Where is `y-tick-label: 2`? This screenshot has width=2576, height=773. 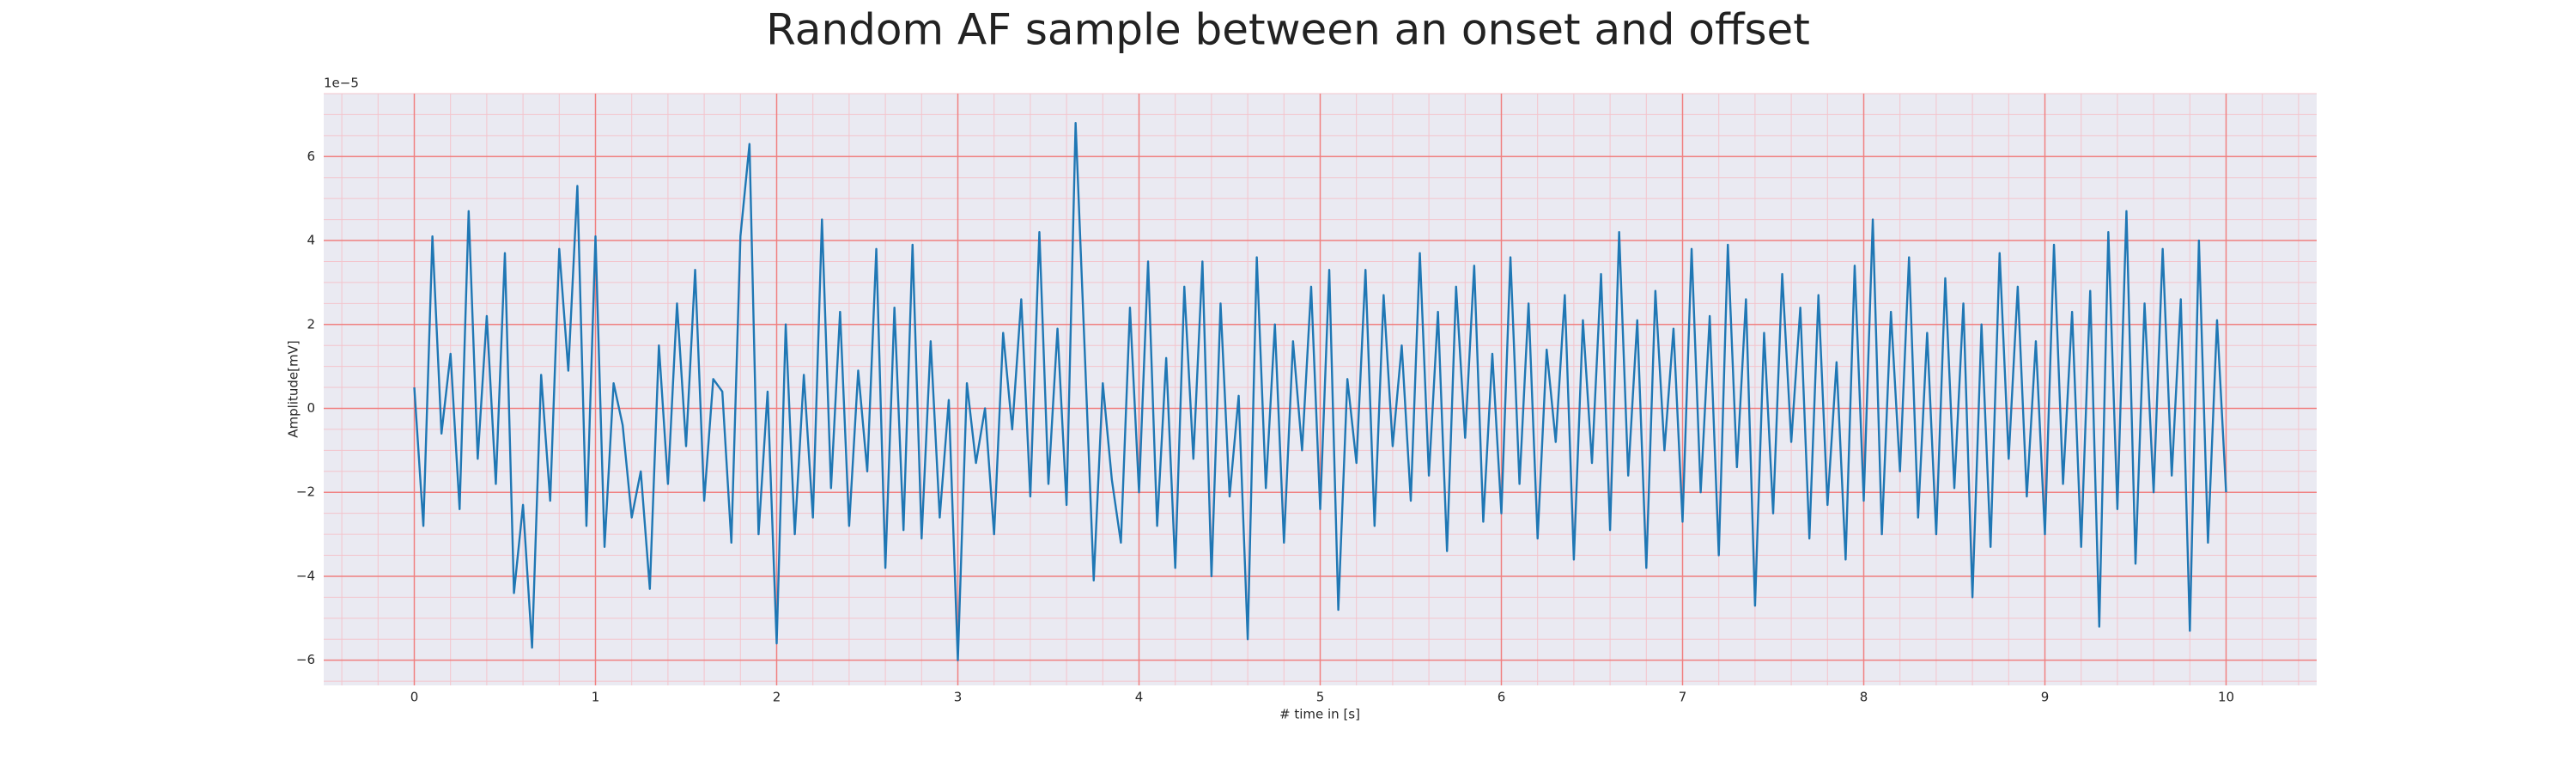
y-tick-label: 2 is located at coordinates (311, 324).